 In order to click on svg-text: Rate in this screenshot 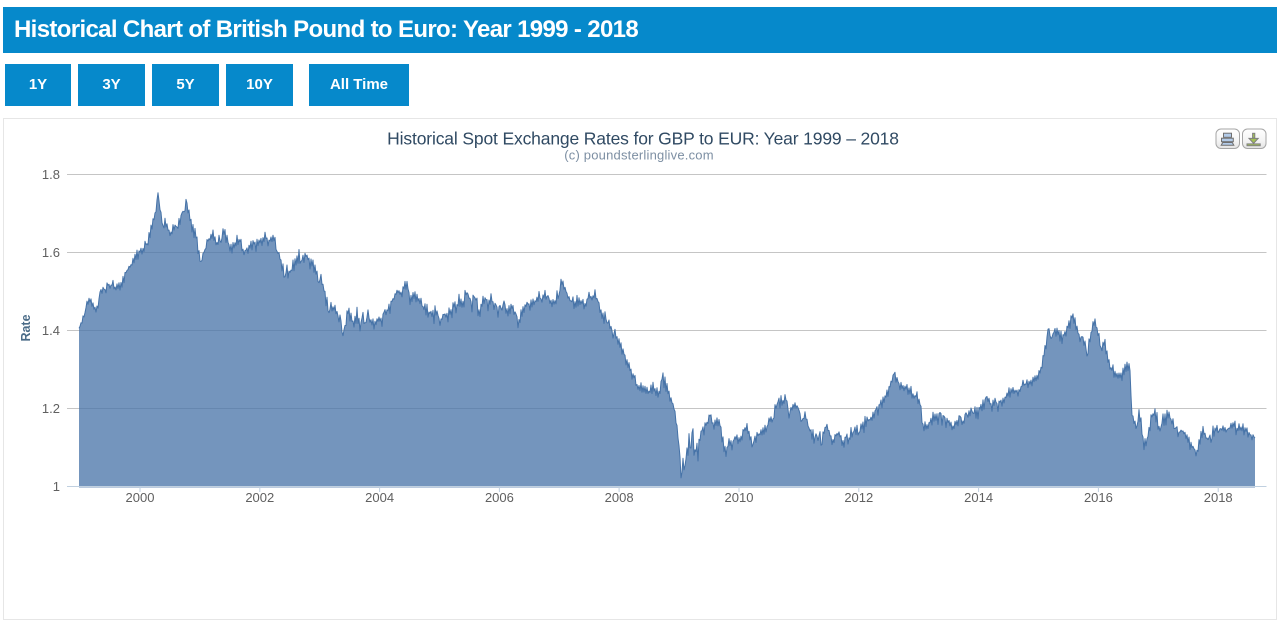, I will do `click(26, 327)`.